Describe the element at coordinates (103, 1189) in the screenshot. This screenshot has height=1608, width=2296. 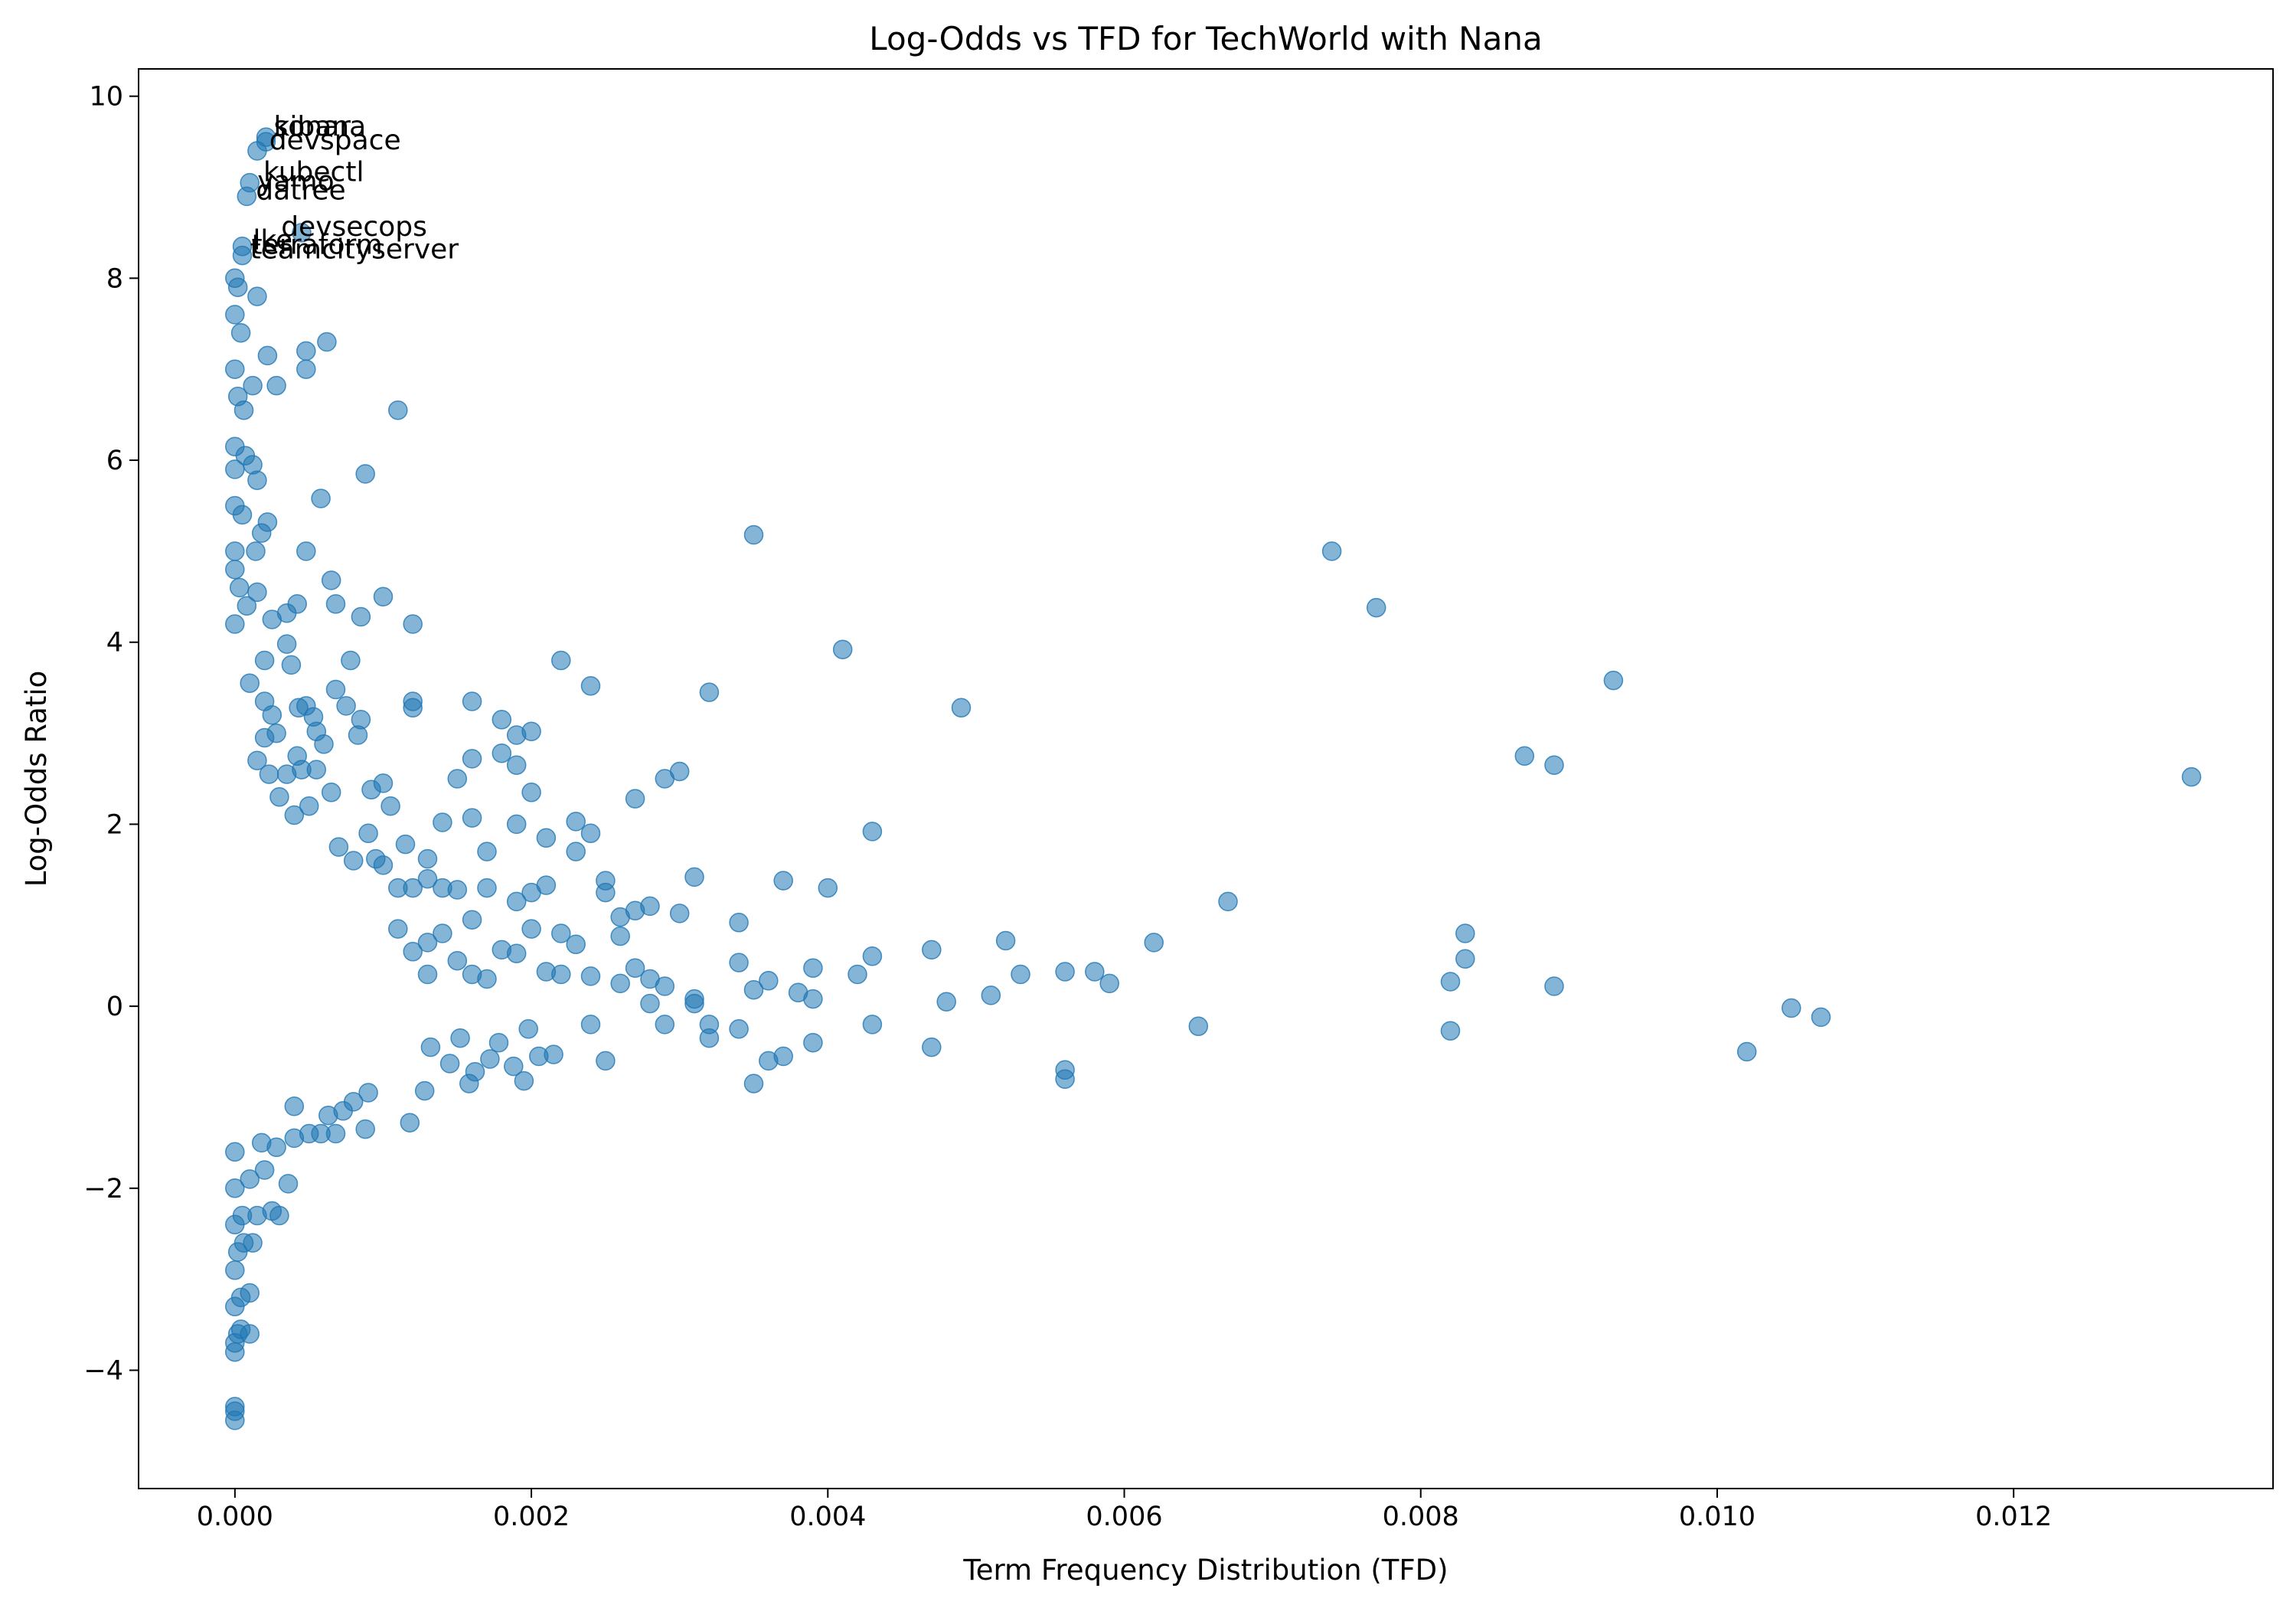
I see `y-tick-label: −2` at that location.